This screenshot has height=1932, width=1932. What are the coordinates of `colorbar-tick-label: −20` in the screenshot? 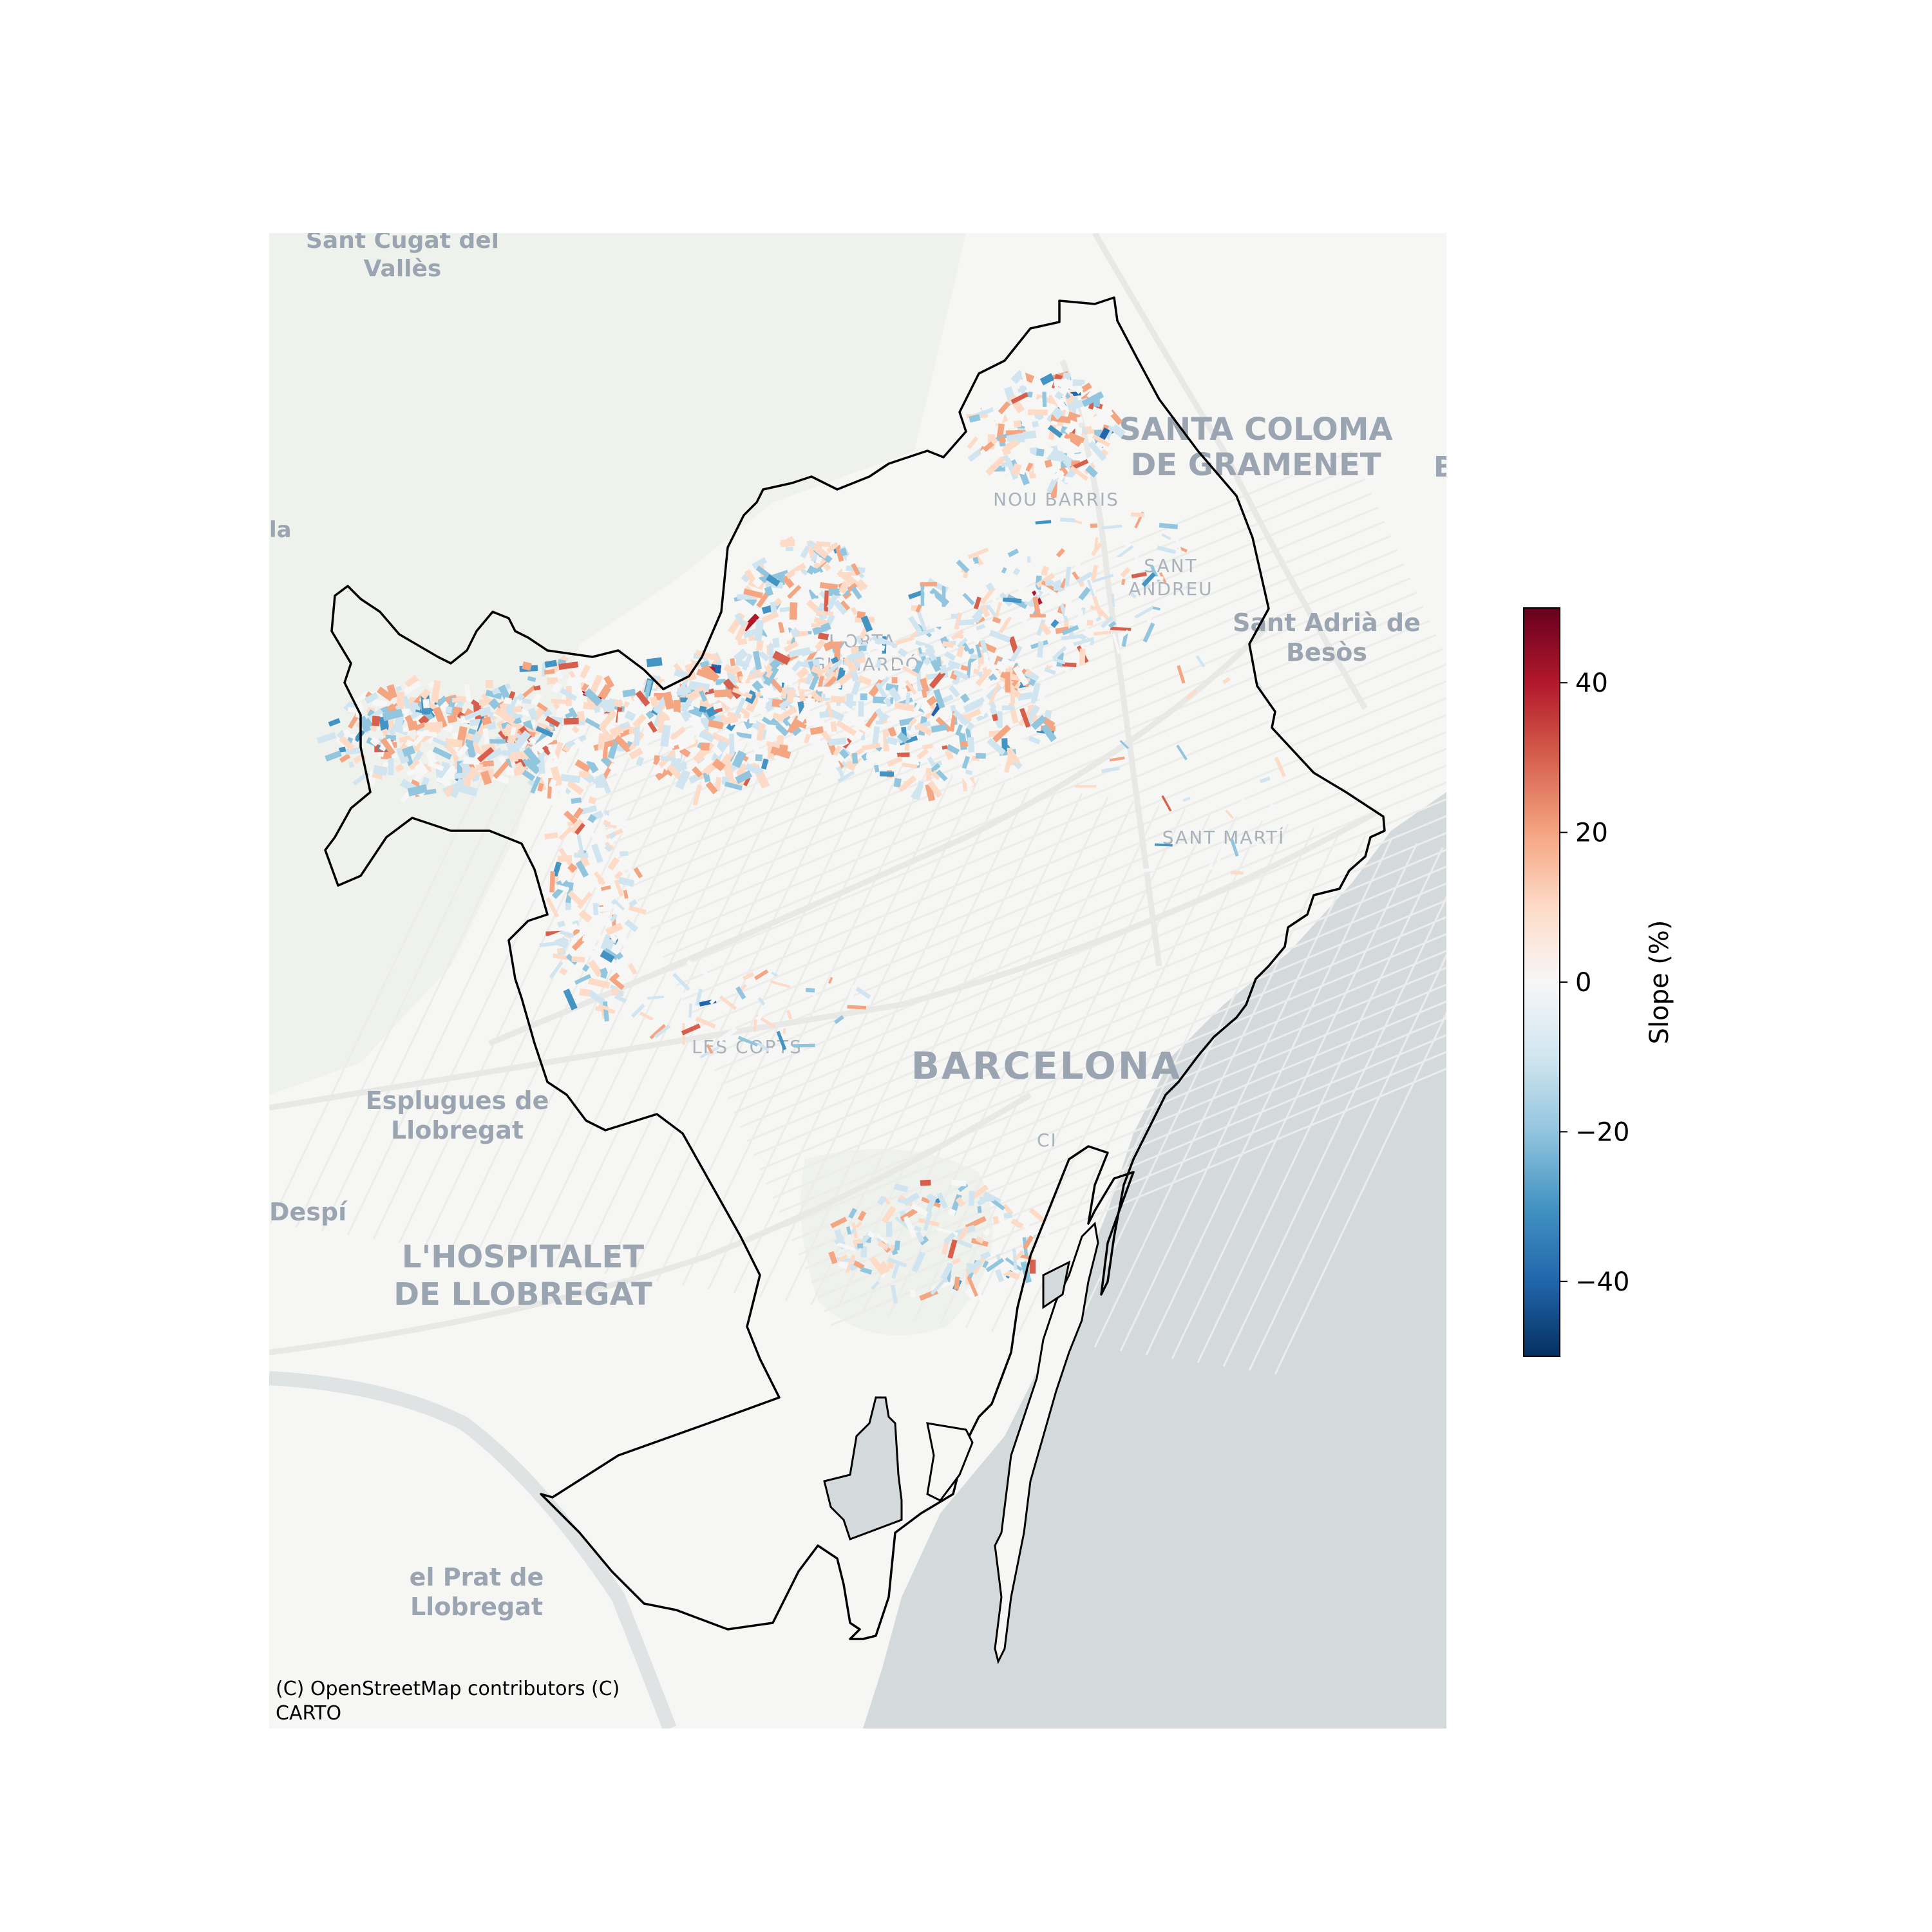 It's located at (1602, 1132).